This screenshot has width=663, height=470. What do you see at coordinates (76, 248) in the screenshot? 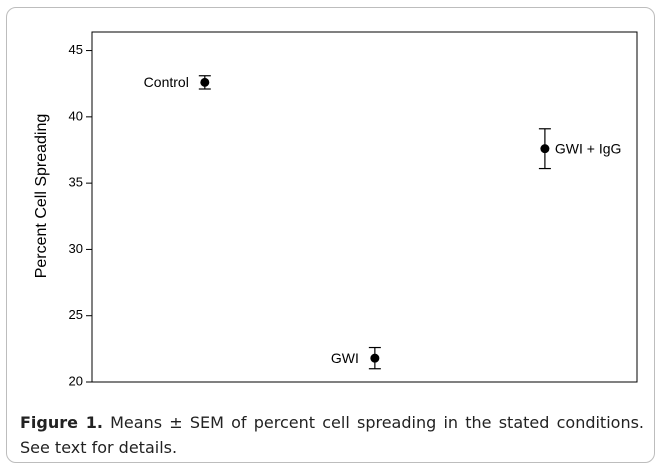
I see `y-tick-label: 30` at bounding box center [76, 248].